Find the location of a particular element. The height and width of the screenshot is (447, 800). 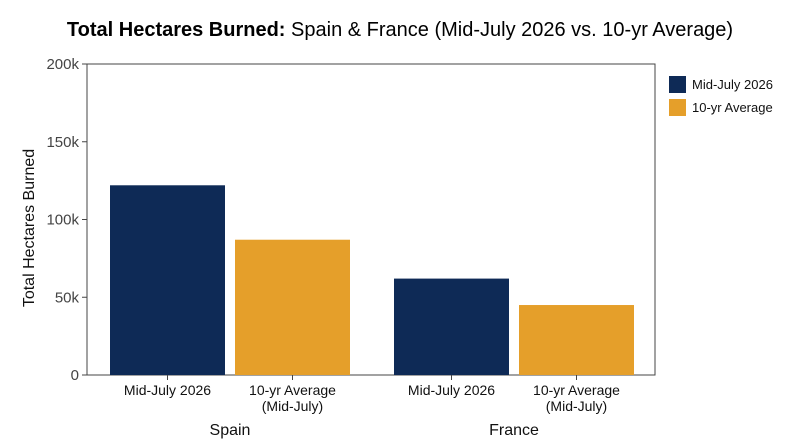

bar-france-10-yr-average is located at coordinates (576, 340).